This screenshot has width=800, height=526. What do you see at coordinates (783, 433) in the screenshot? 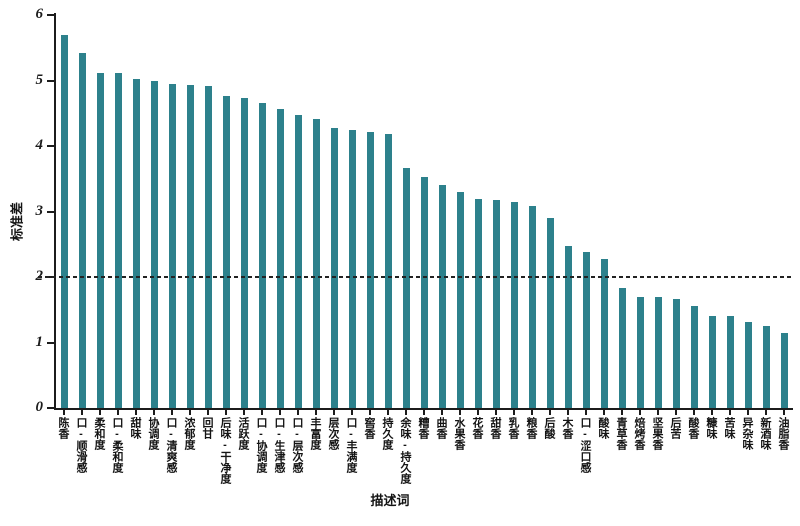
I see `x-category-label: 油脂香` at bounding box center [783, 433].